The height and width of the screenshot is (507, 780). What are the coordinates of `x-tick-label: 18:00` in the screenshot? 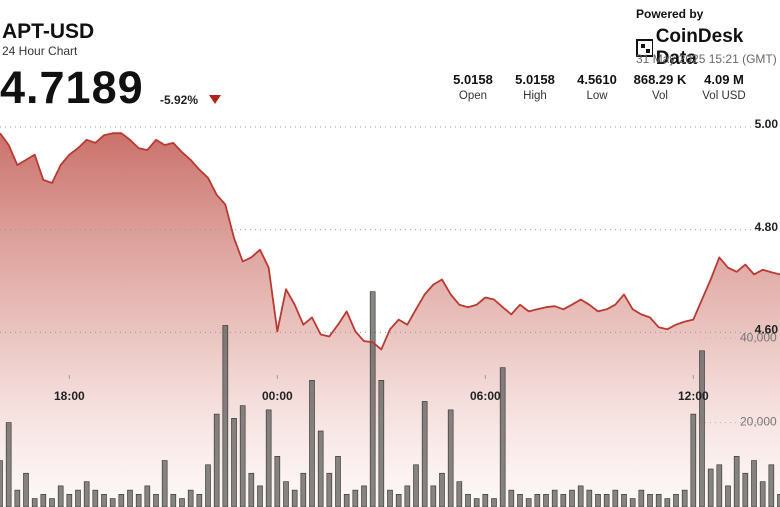 It's located at (69, 396).